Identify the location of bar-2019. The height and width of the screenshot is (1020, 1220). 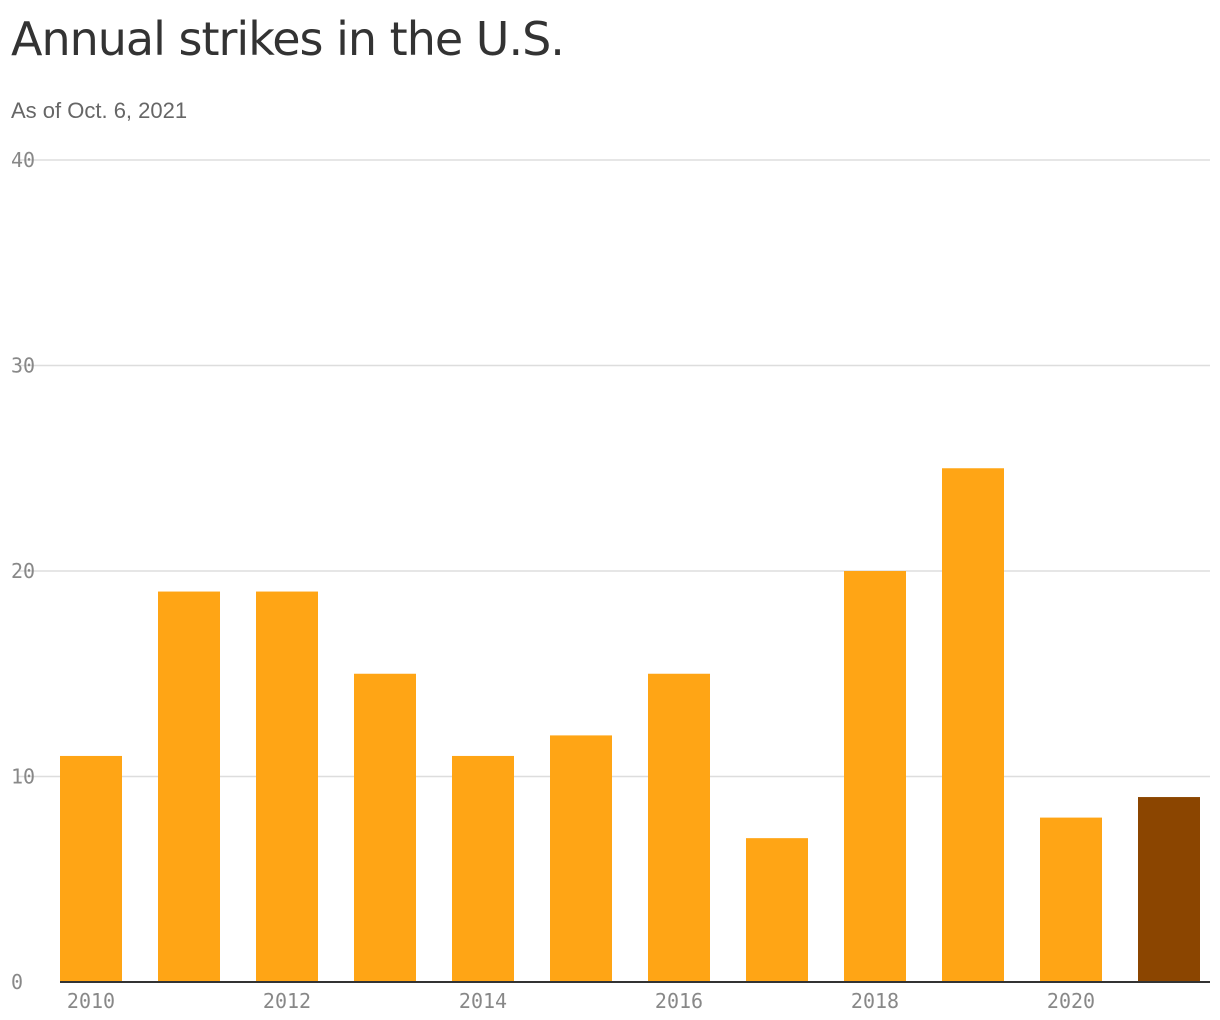
(973, 725).